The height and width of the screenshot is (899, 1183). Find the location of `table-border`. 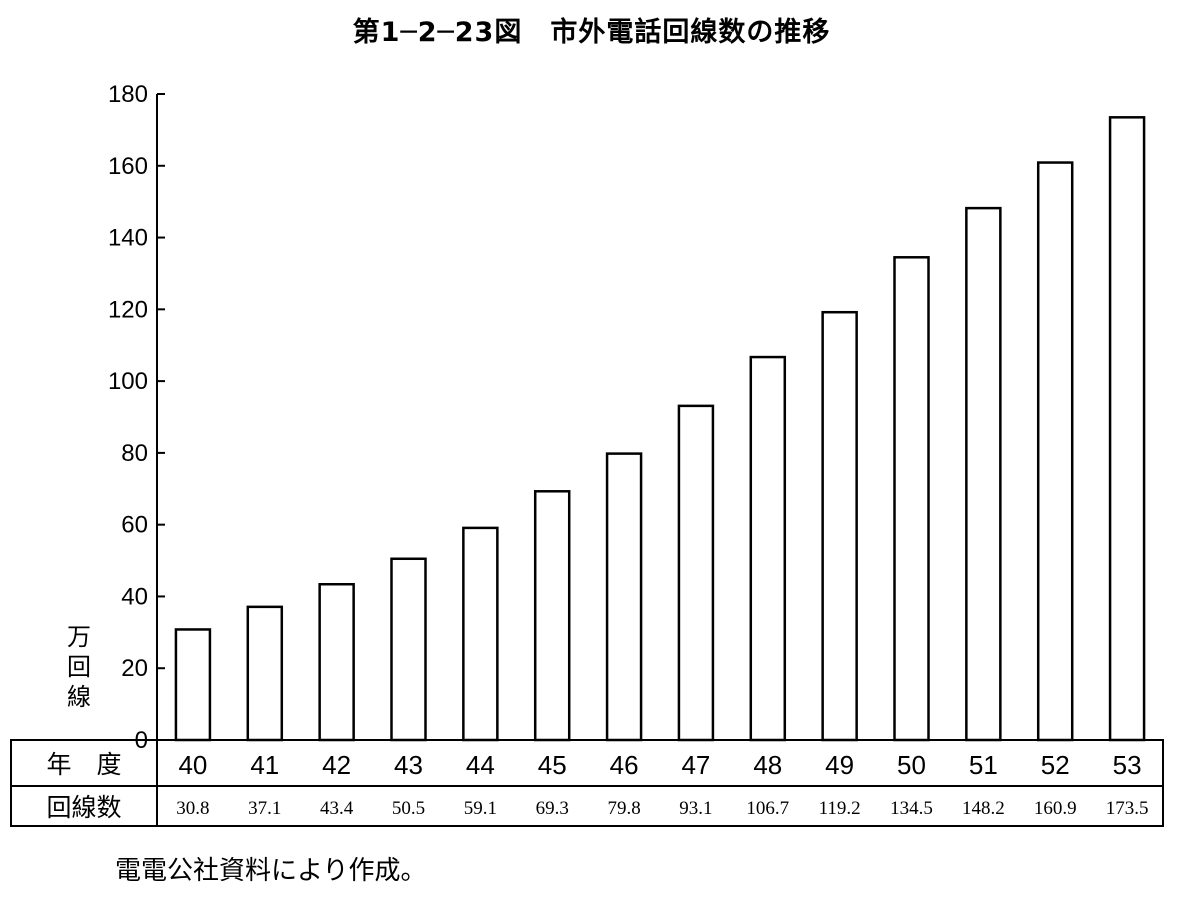

table-border is located at coordinates (587, 783).